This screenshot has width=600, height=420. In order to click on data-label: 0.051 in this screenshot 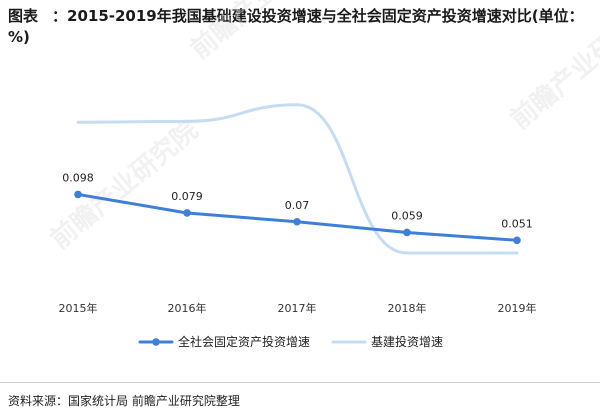, I will do `click(517, 223)`.